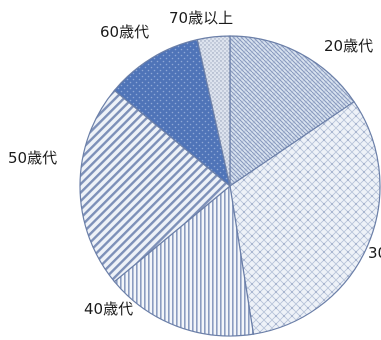  I want to click on slice-label-20s: 20歳代, so click(348, 46).